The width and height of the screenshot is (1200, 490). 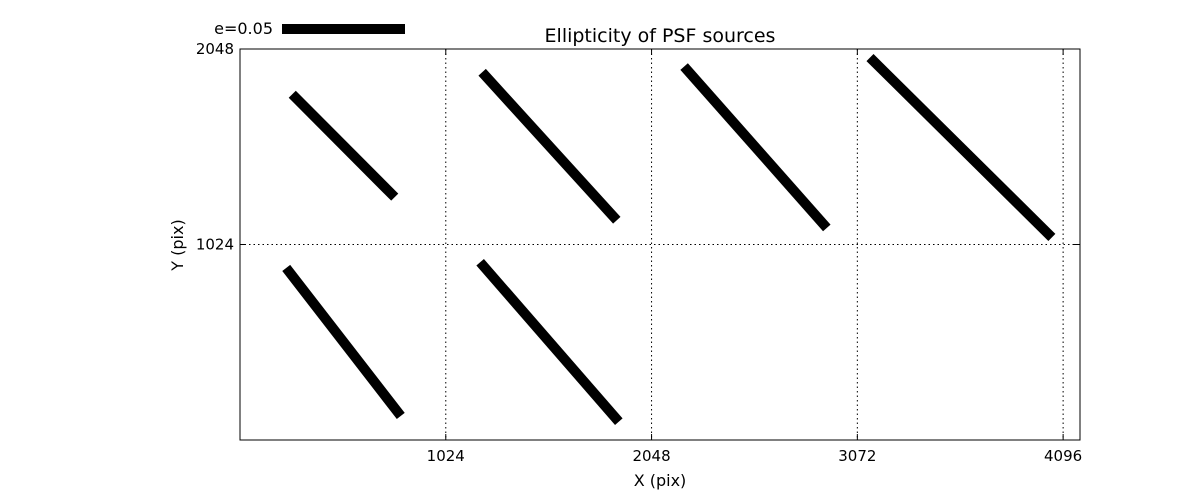 I want to click on legend-label: e=0.05, so click(x=243, y=28).